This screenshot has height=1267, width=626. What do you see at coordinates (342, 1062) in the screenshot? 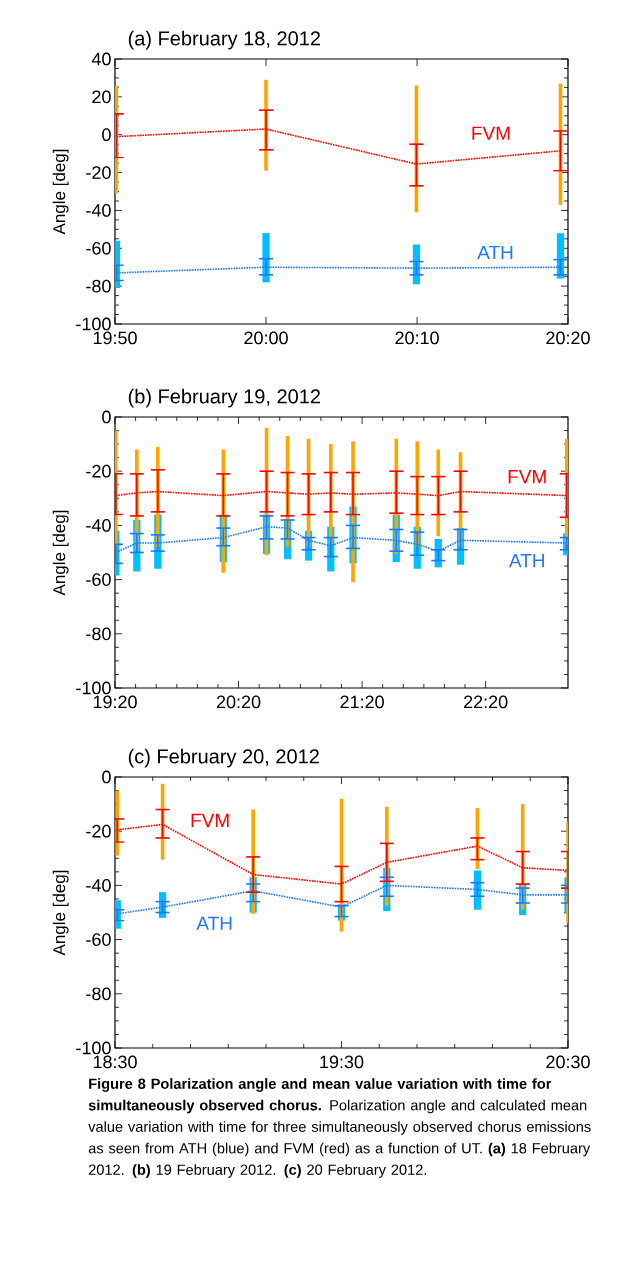
I see `x-tick-label: 19:30` at bounding box center [342, 1062].